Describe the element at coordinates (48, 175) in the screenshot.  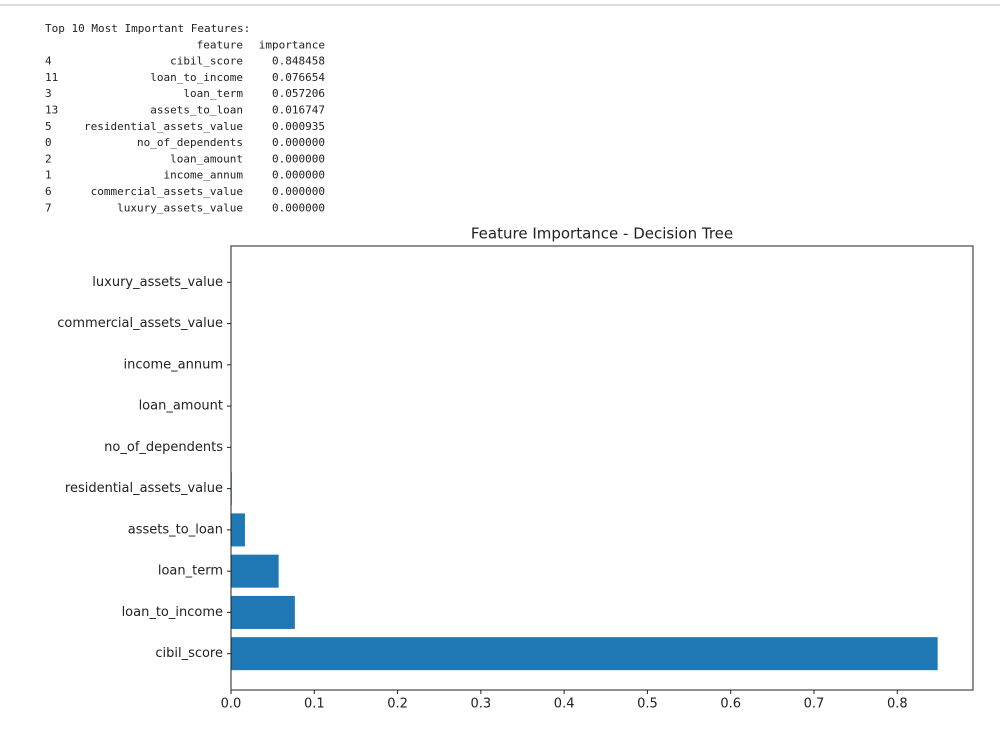
I see `row-index: 1` at that location.